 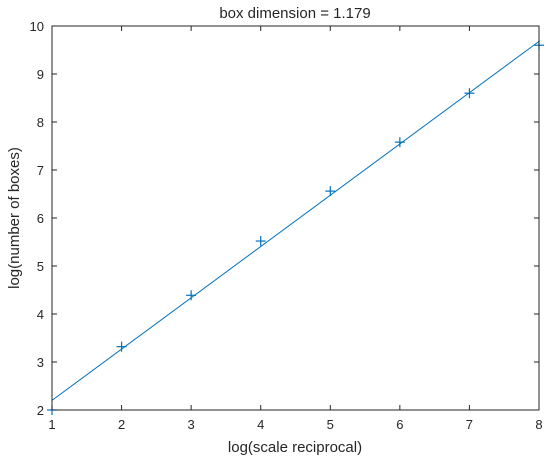 What do you see at coordinates (399, 424) in the screenshot?
I see `x-tick-label: 6` at bounding box center [399, 424].